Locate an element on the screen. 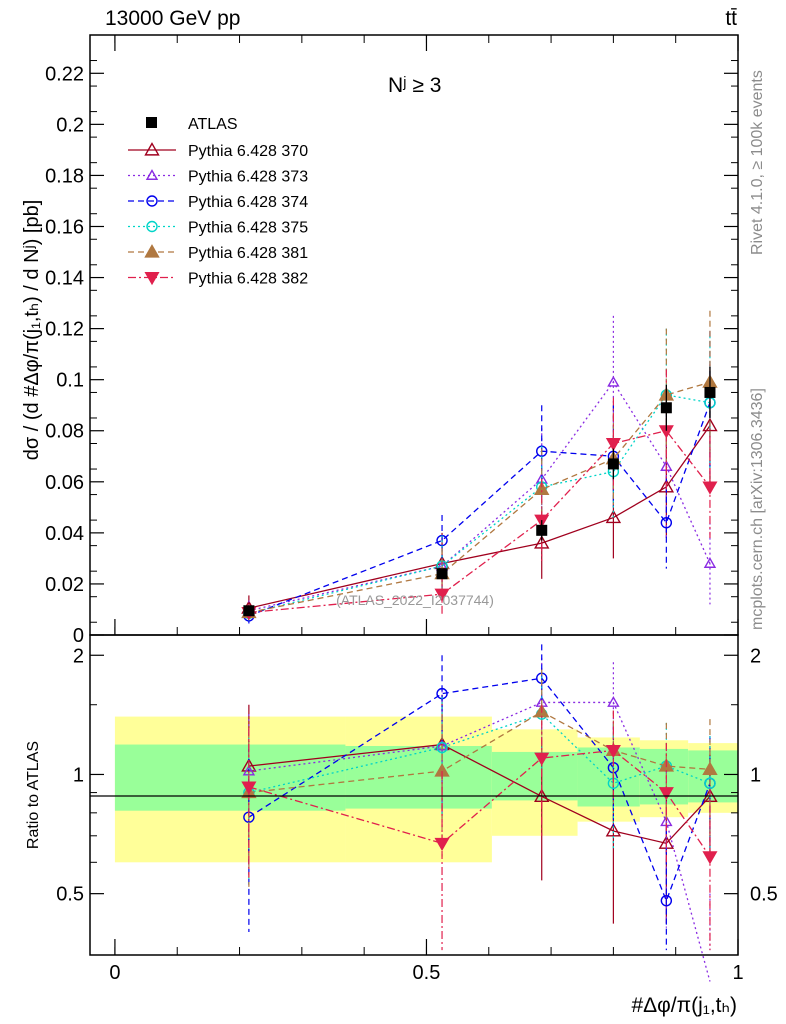 This screenshot has width=786, height=1024. ratio-y-axis-title: Ratio to ATLAS is located at coordinates (33, 795).